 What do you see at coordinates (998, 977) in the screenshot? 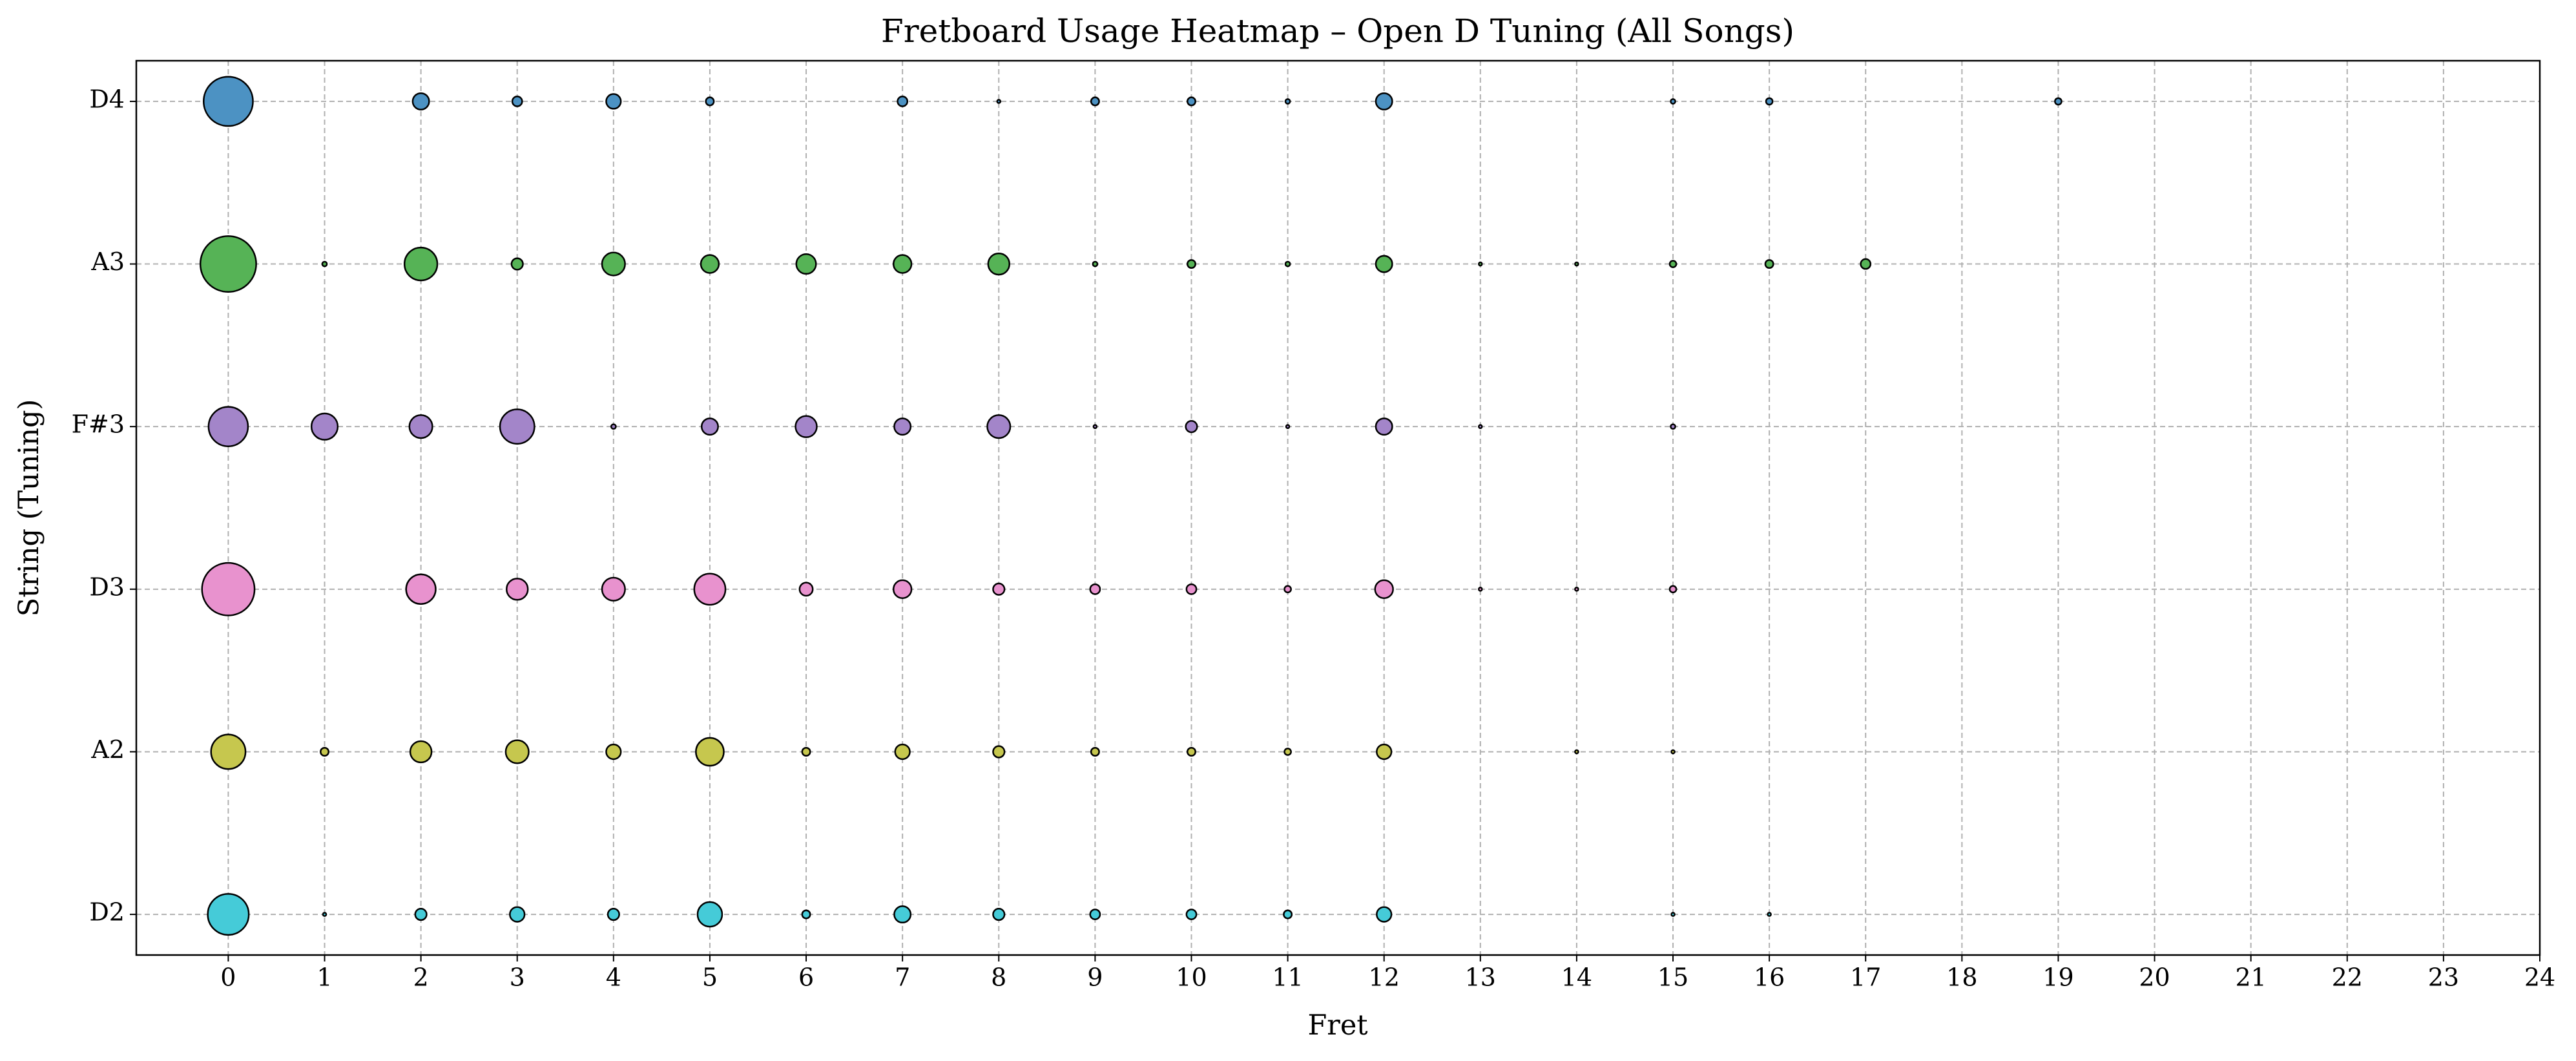
I see `x-tick-label: 8` at bounding box center [998, 977].